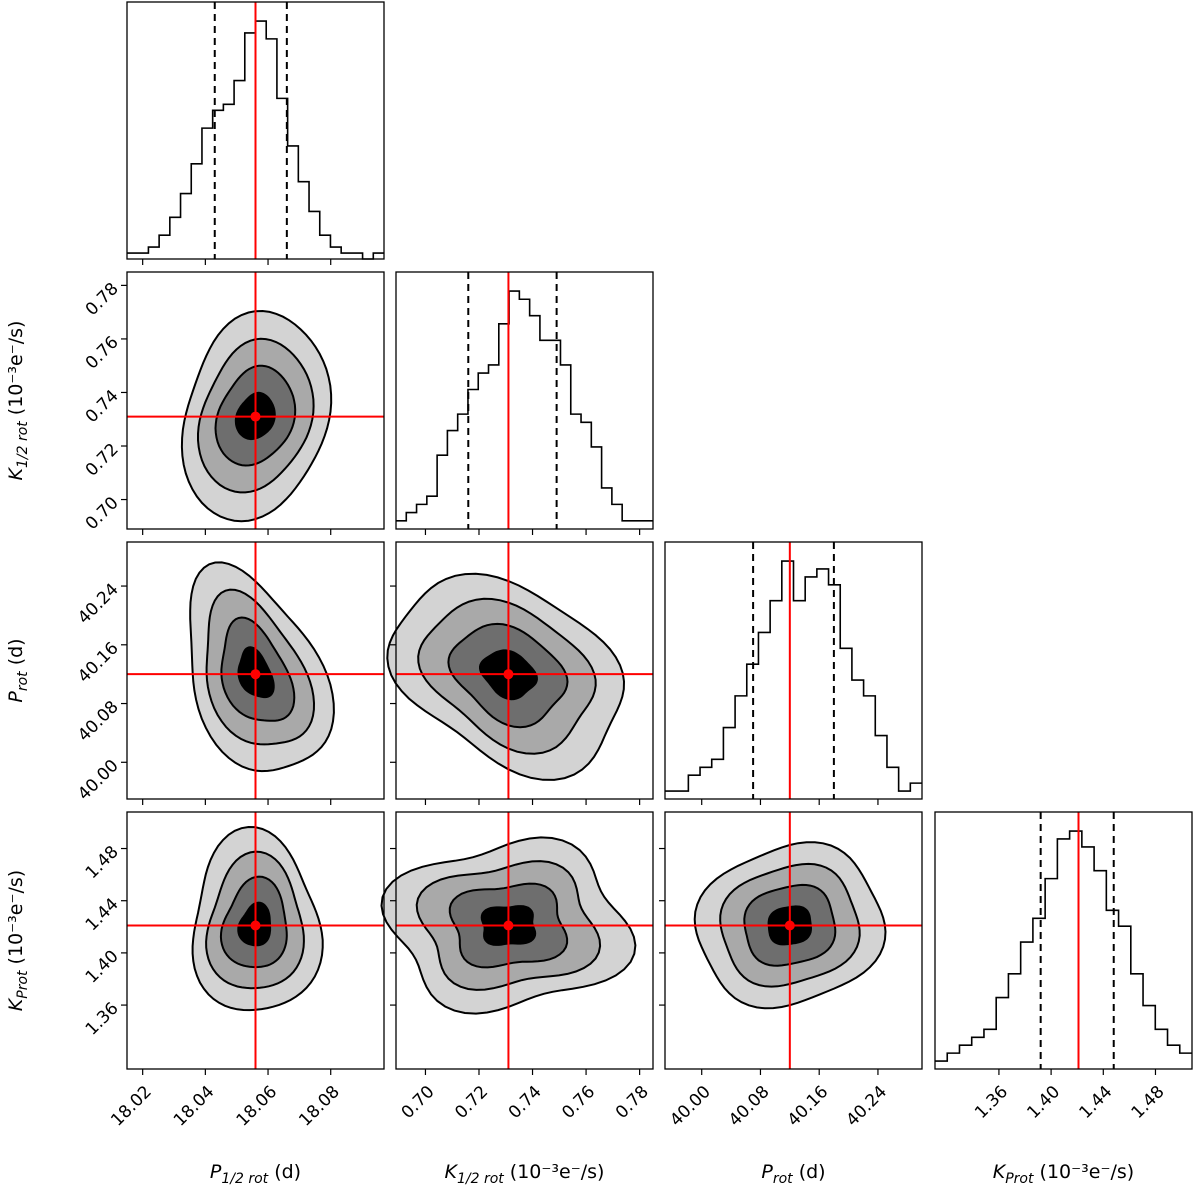  What do you see at coordinates (1148, 1102) in the screenshot?
I see `x-tick-label-k_prot: 1.48` at bounding box center [1148, 1102].